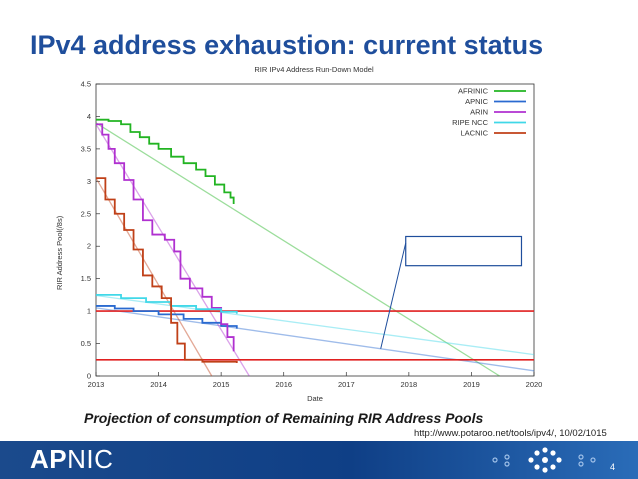  What do you see at coordinates (287, 45) in the screenshot?
I see `page-title: IPv4 address exhaustion: current status` at bounding box center [287, 45].